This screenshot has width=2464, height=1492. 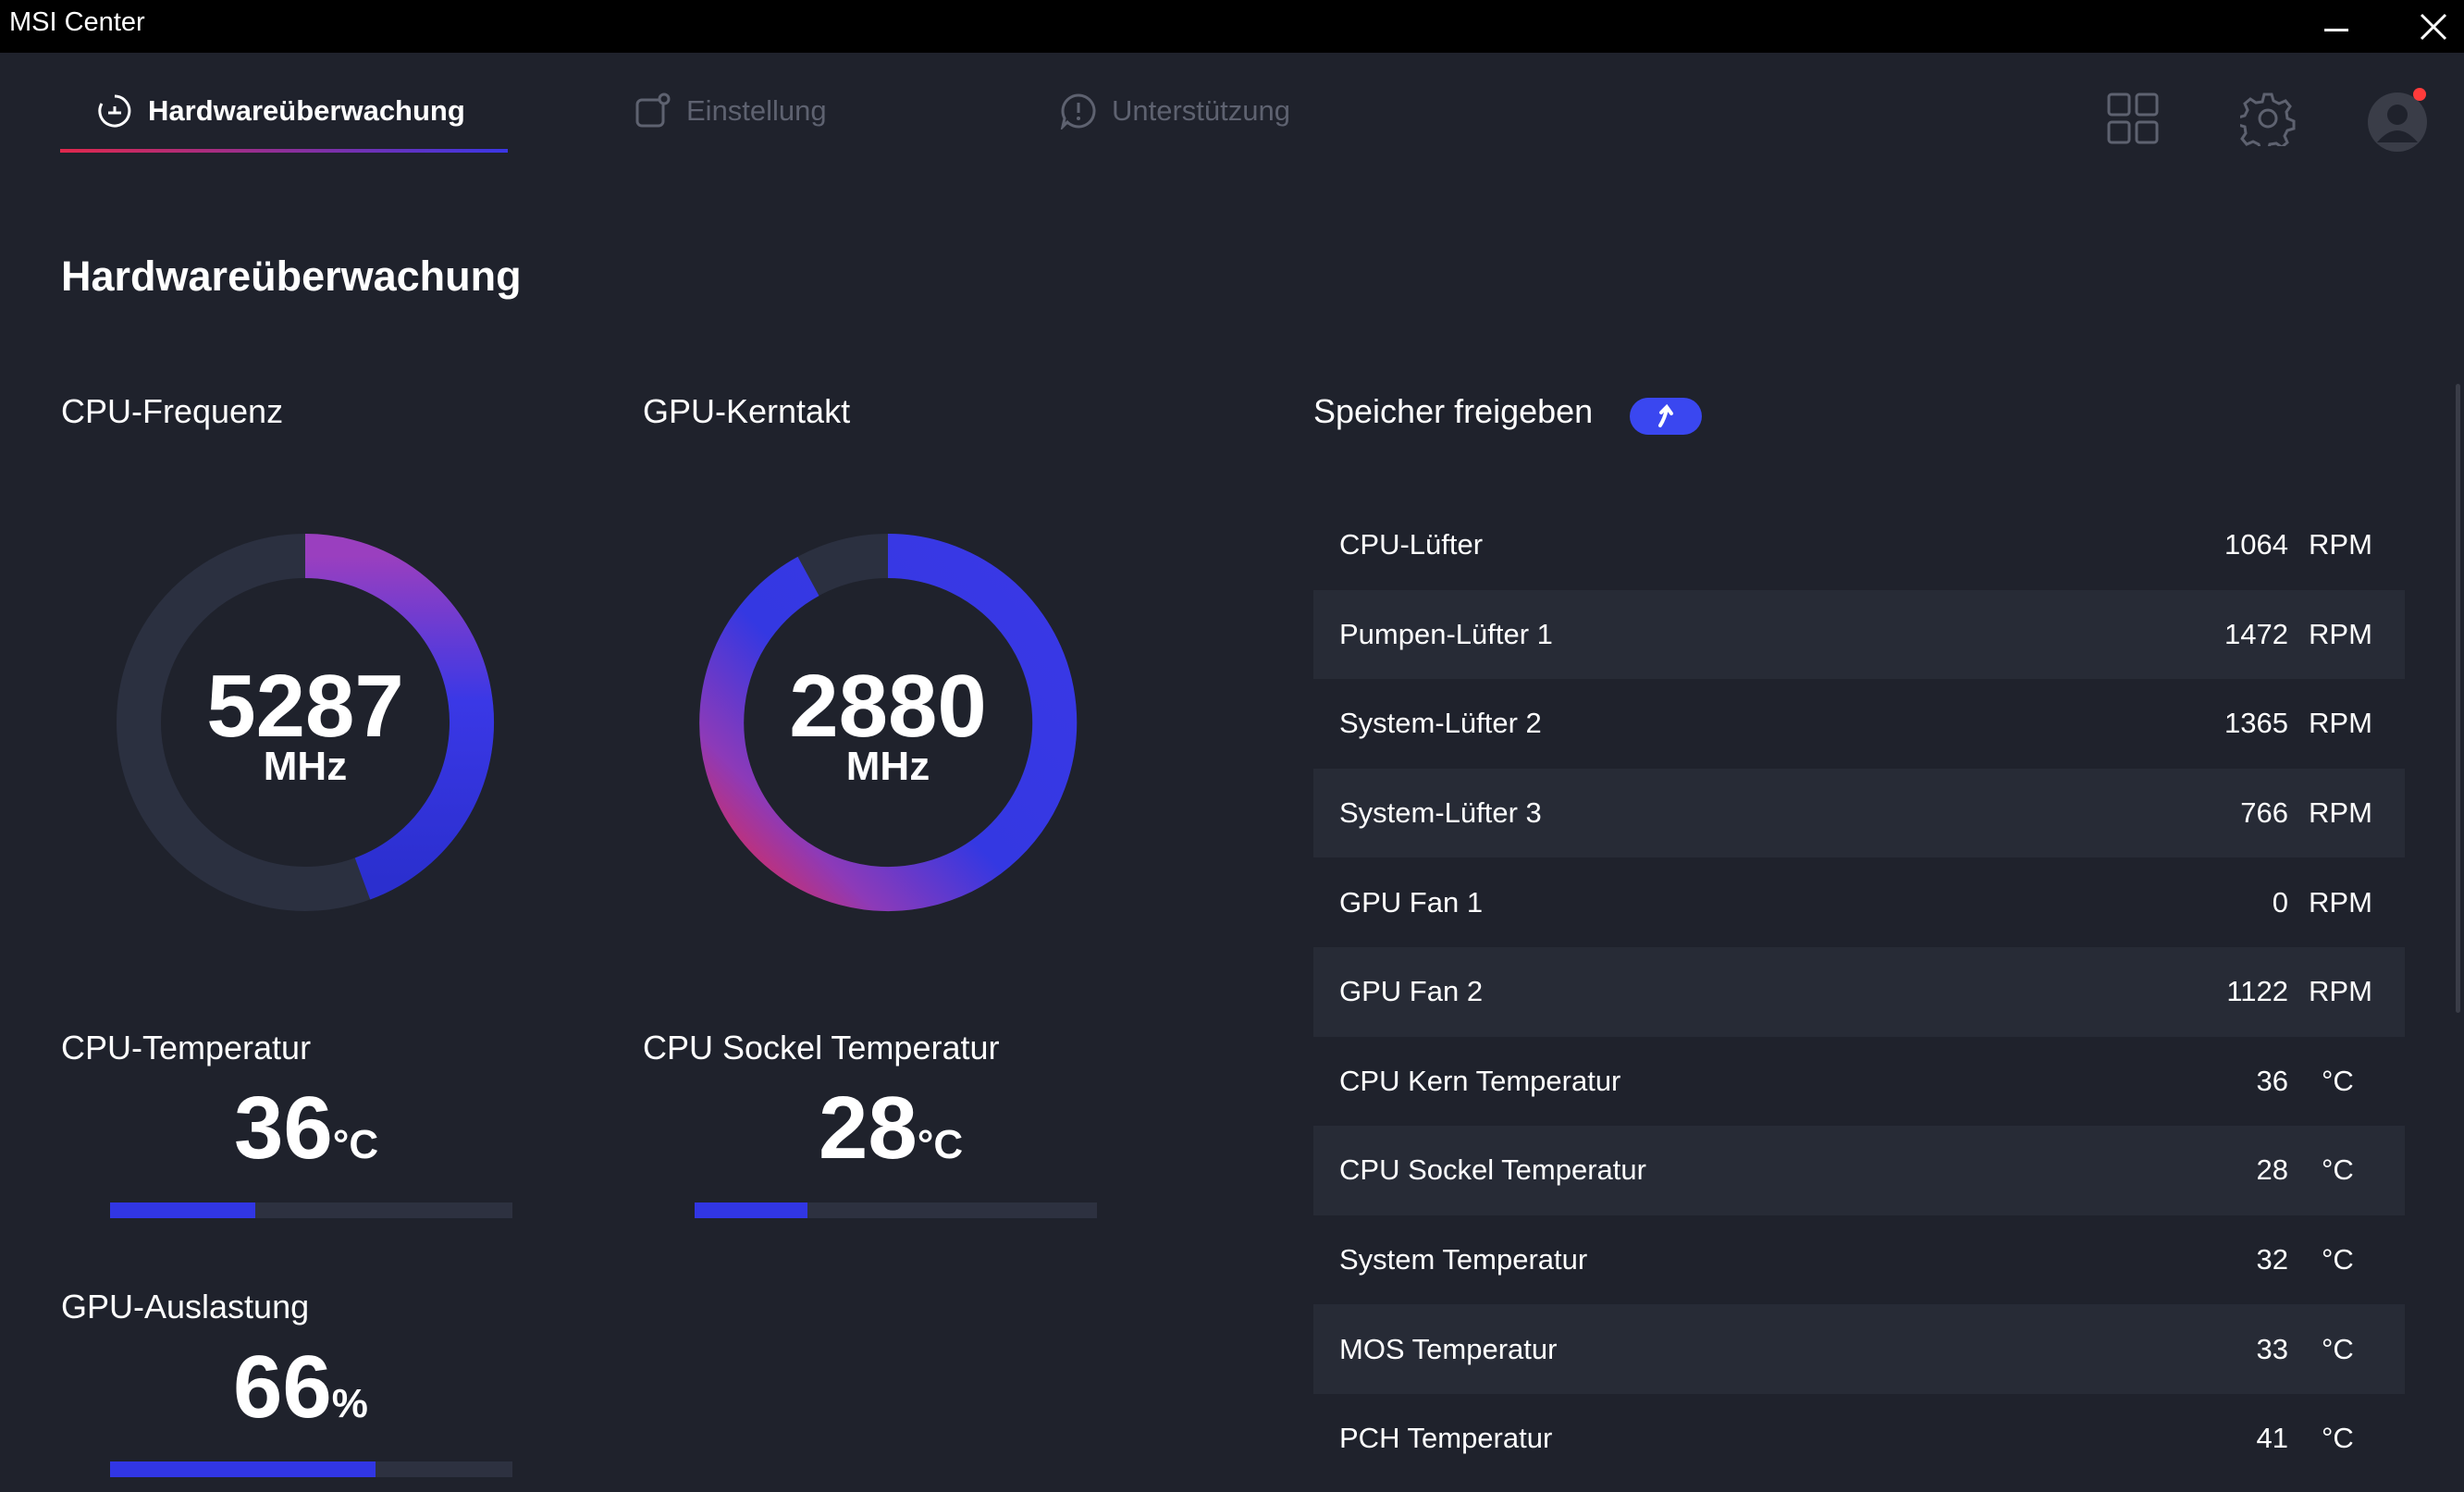 I want to click on gpu-load-bar-fill, so click(x=243, y=1469).